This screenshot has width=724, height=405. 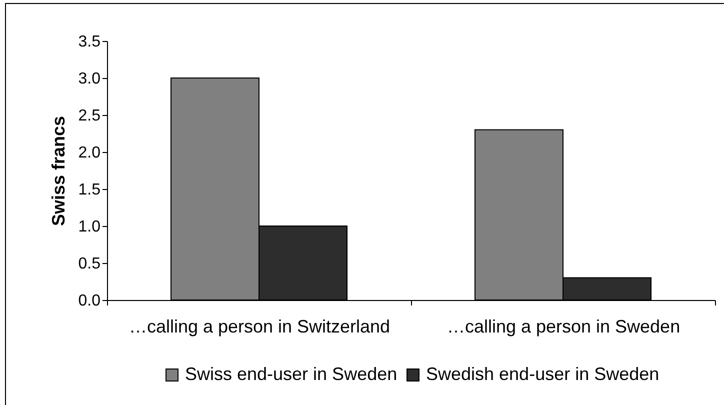 What do you see at coordinates (58, 171) in the screenshot?
I see `y-axis-title: Swiss francs` at bounding box center [58, 171].